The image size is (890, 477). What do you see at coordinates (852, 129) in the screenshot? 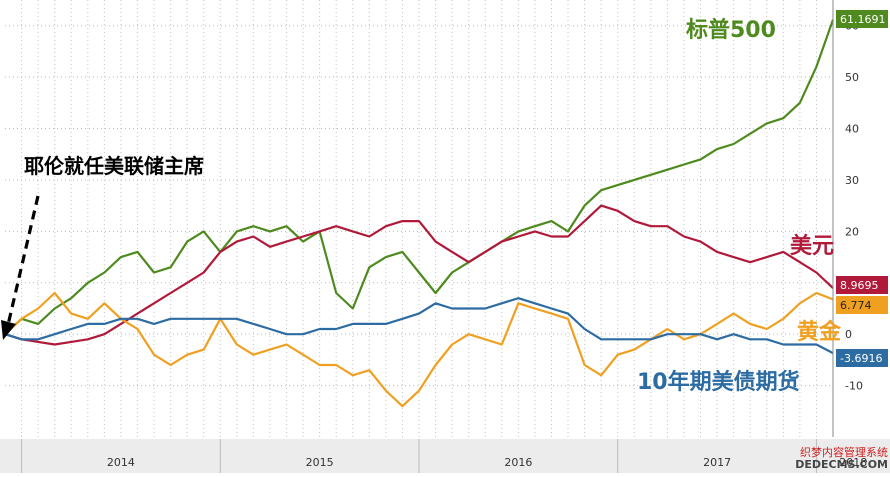
I see `y-tick-label: 40` at bounding box center [852, 129].